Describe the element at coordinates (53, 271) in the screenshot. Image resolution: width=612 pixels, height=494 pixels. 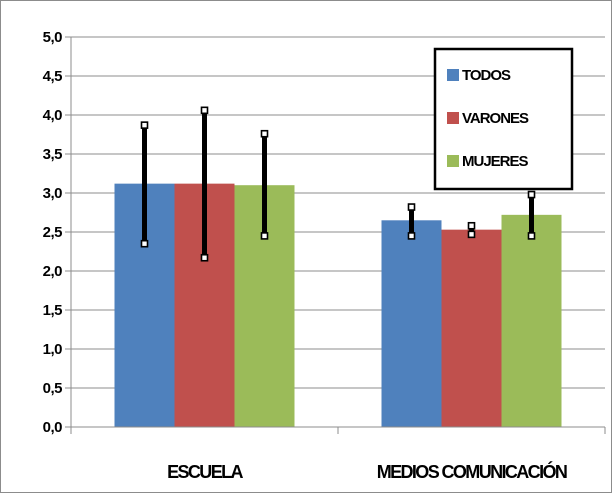
I see `y-tick-label: 2,0` at that location.